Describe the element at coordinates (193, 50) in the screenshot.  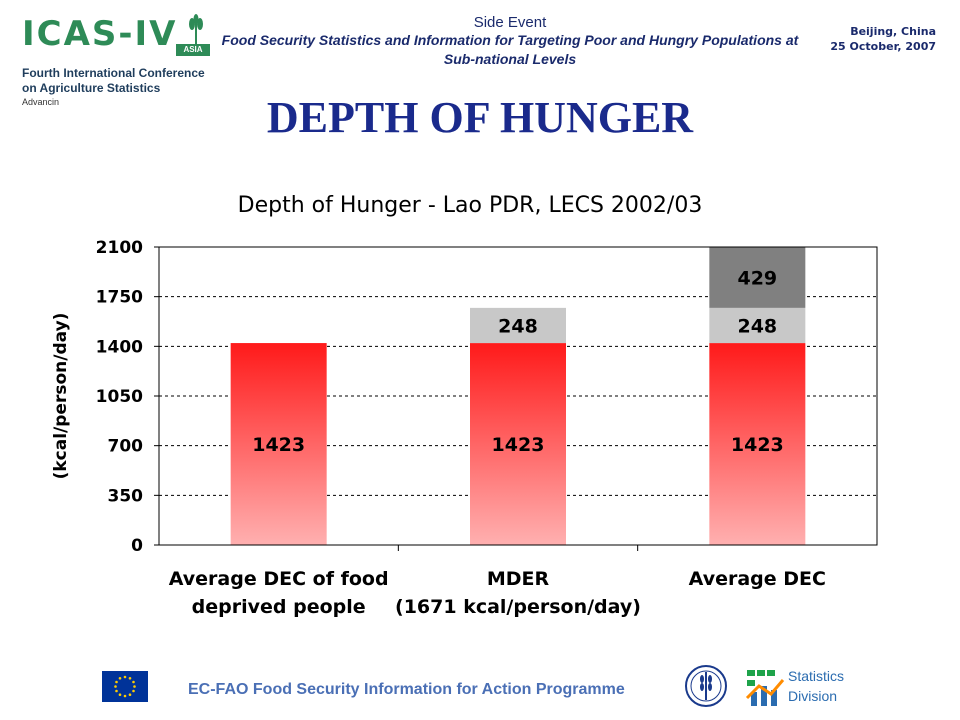
I see `asia-badge: ASIA` at that location.